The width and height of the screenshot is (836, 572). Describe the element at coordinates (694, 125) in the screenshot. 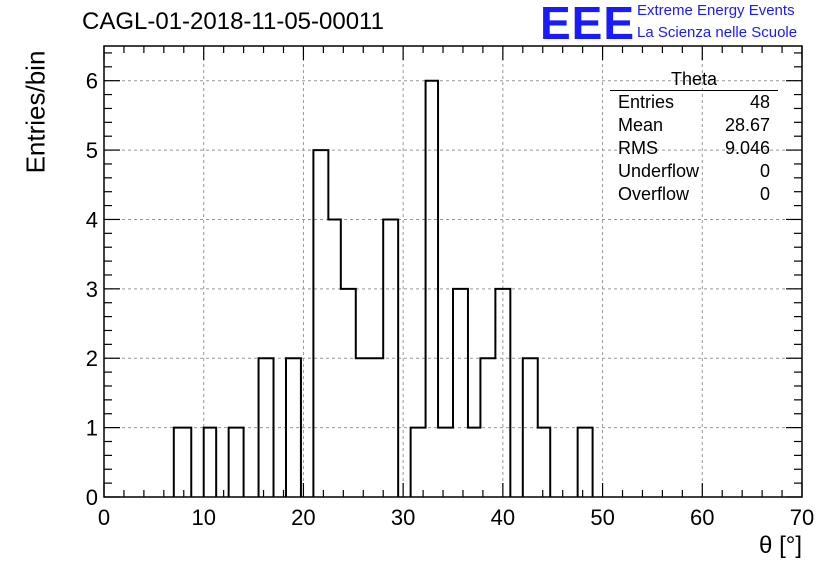

I see `stats-row-mean: Mean 28.67` at that location.